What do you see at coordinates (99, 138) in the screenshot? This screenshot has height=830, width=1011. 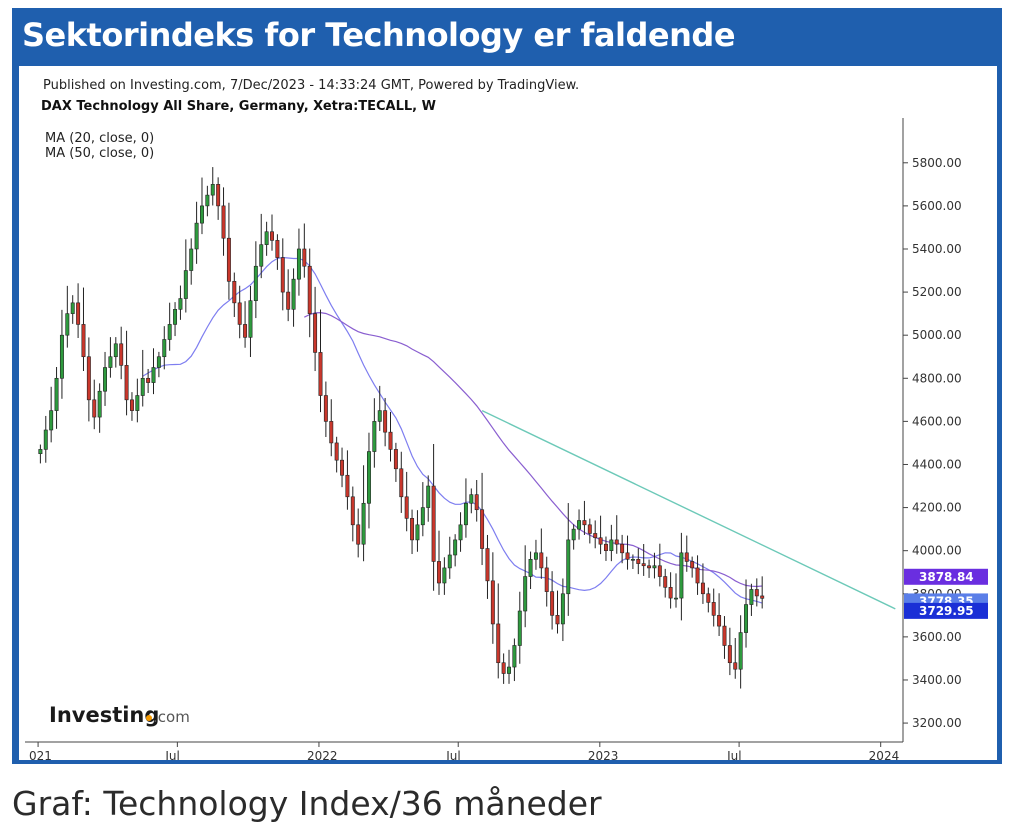 I see `indicator-ma20: MA (20, close, 0)` at bounding box center [99, 138].